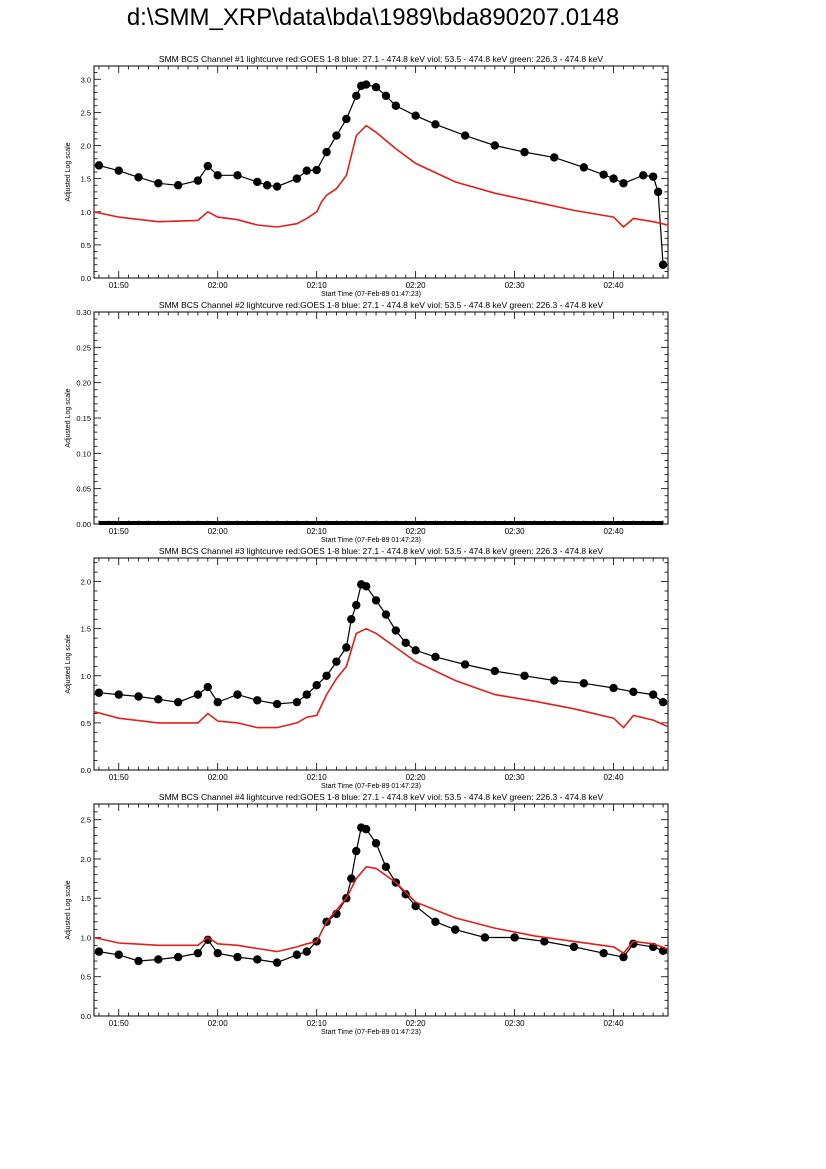 The height and width of the screenshot is (1169, 826). What do you see at coordinates (83, 347) in the screenshot?
I see `y-tick-label: 0.25` at bounding box center [83, 347].